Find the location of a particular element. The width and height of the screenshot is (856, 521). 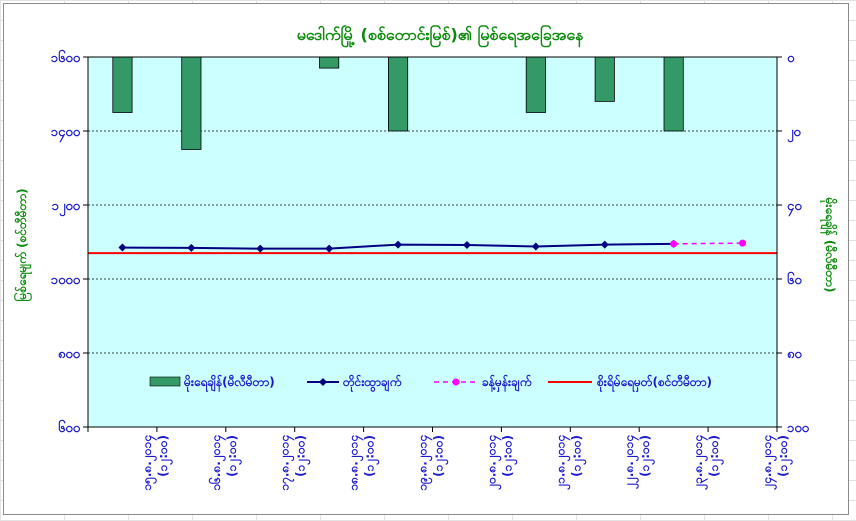

y-right-tick-label: ၂၀ is located at coordinates (794, 134).